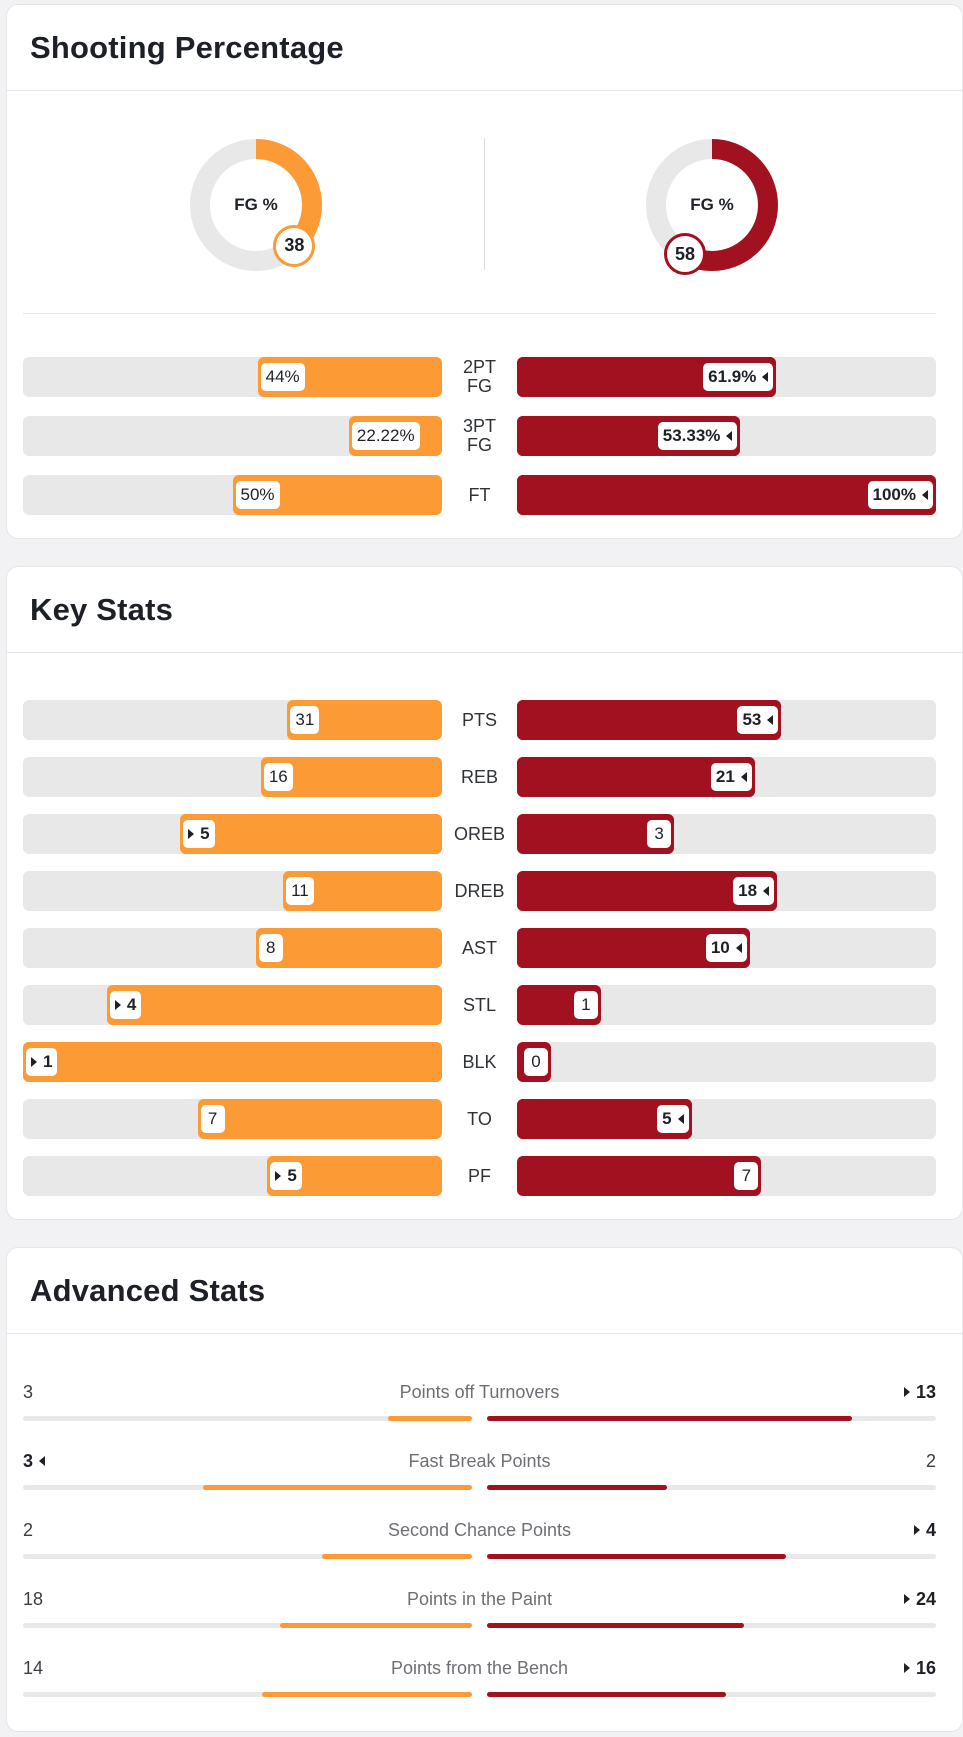 This screenshot has width=963, height=1737. What do you see at coordinates (42, 1062) in the screenshot?
I see `key-home-value: 1` at bounding box center [42, 1062].